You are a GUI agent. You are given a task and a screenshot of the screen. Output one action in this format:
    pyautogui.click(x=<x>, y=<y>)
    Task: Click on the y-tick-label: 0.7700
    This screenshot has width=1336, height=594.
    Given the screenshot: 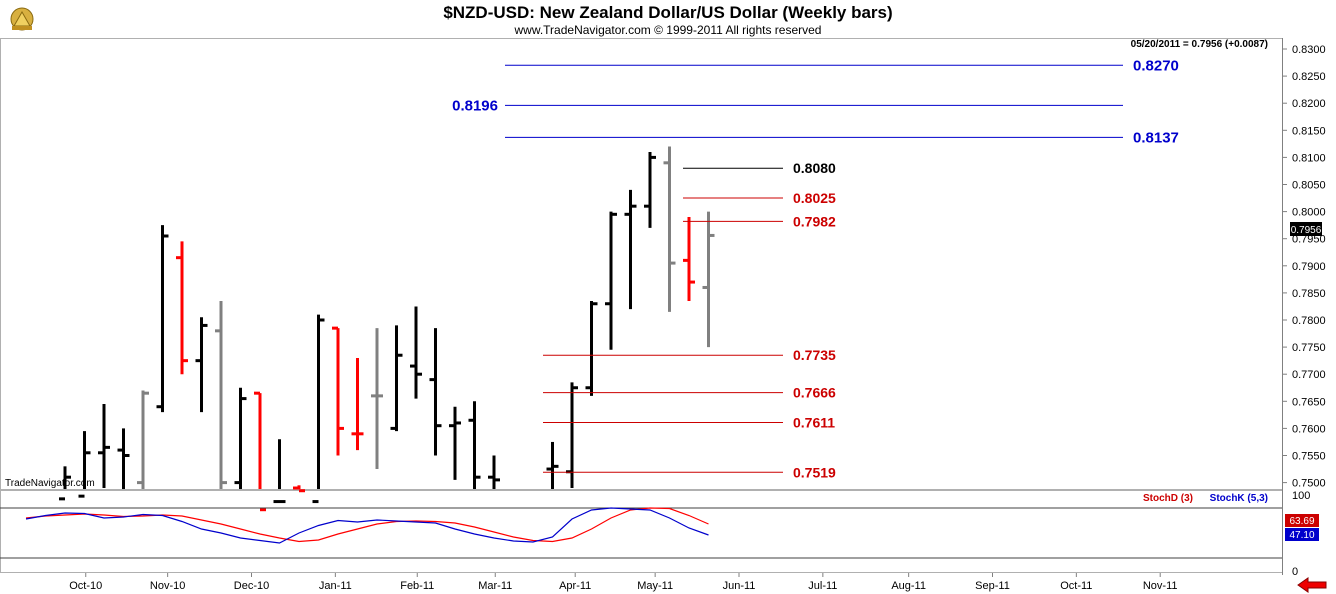 What is the action you would take?
    pyautogui.click(x=1309, y=375)
    